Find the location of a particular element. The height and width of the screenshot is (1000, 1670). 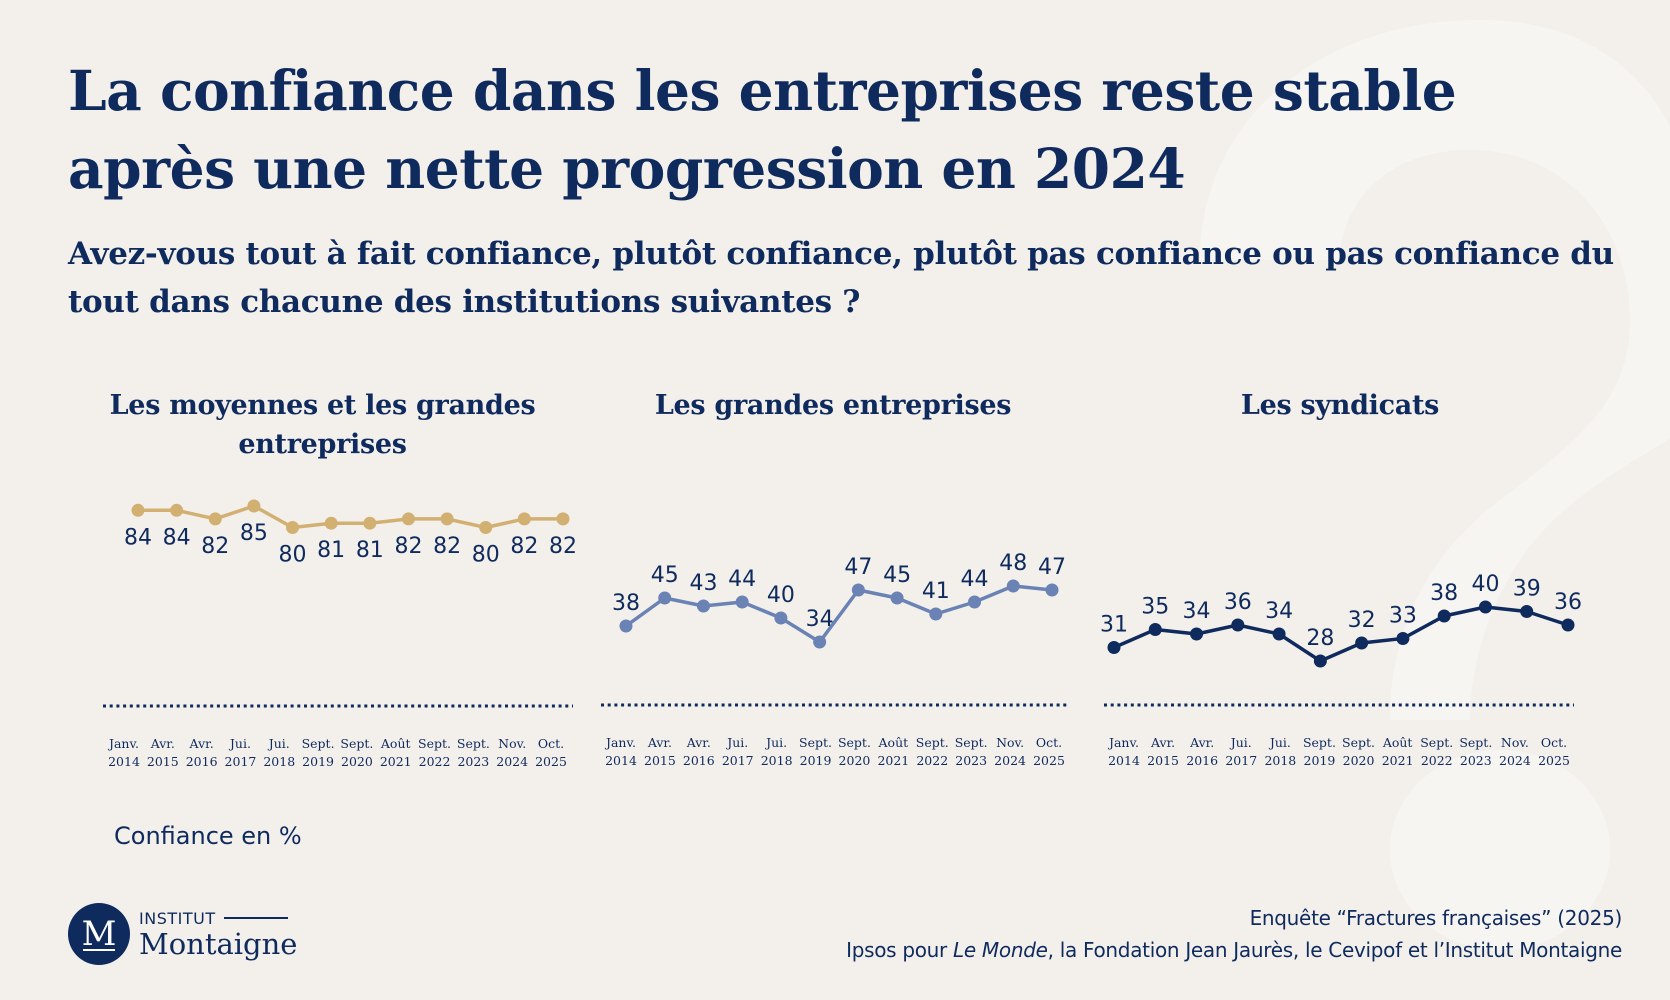

x-tick-label-month: Jui. is located at coordinates (278, 743).